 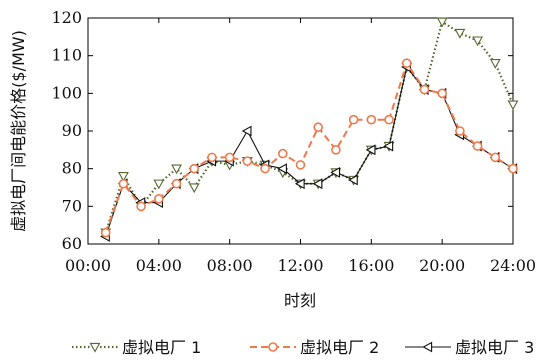 I want to click on y-tick-label: 70, so click(x=72, y=205).